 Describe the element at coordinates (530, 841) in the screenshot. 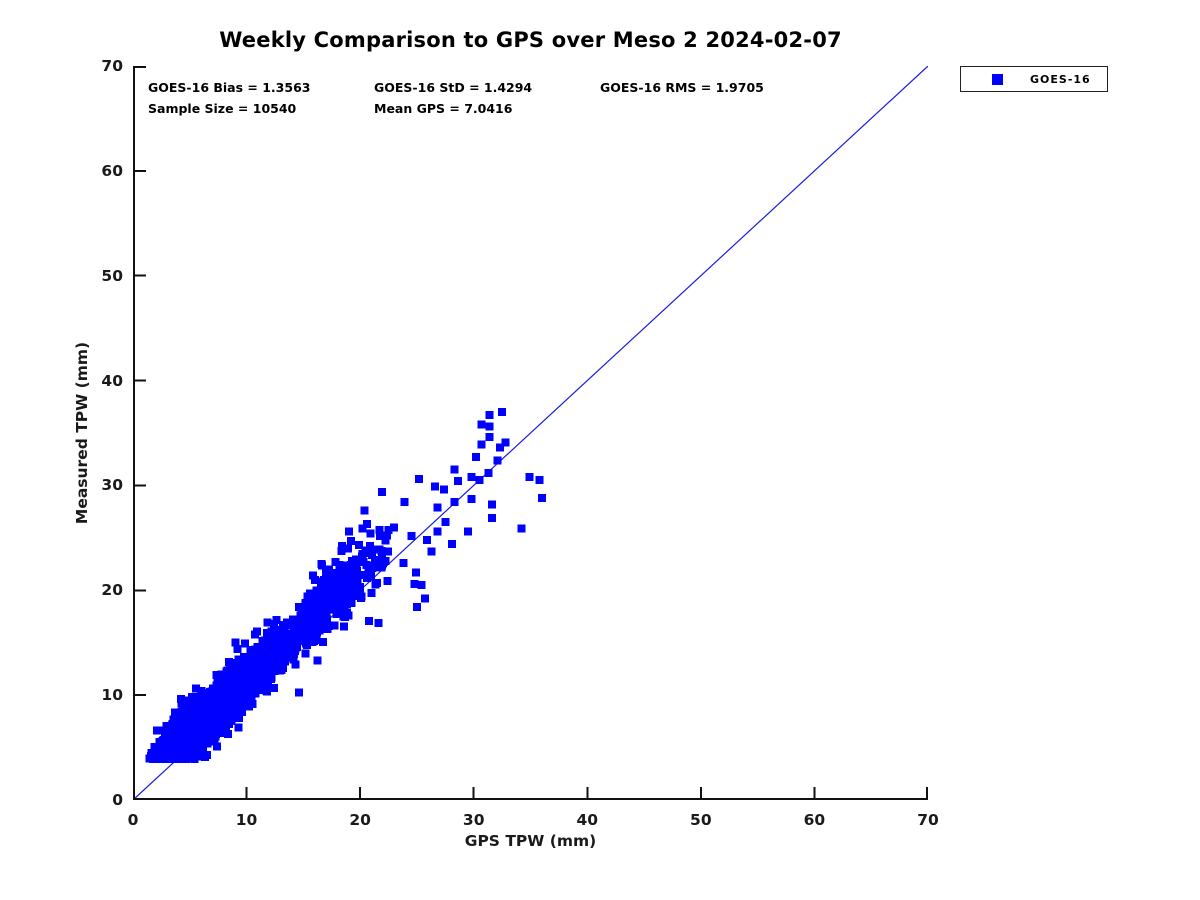

I see `x-axis-label: GPS TPW (mm)` at that location.